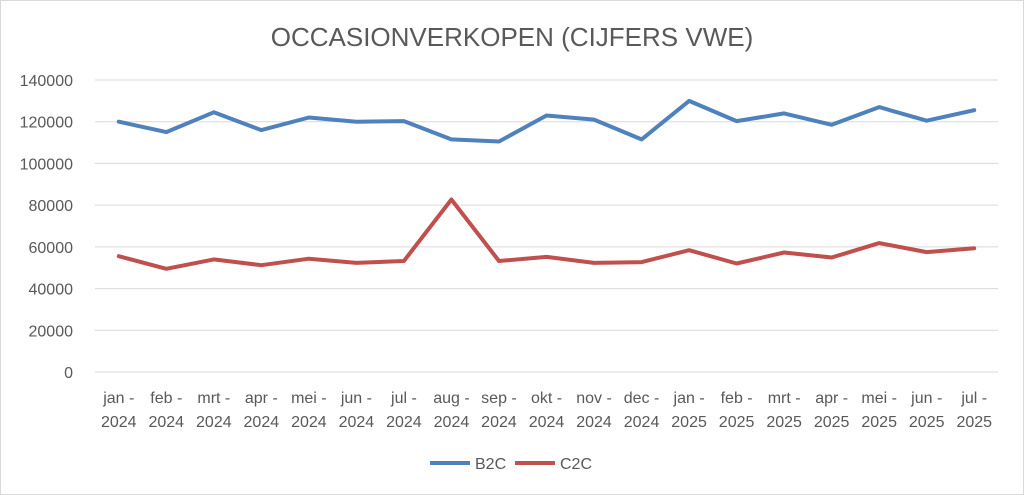 The width and height of the screenshot is (1024, 495). I want to click on y-tick-label: 120000, so click(46, 123).